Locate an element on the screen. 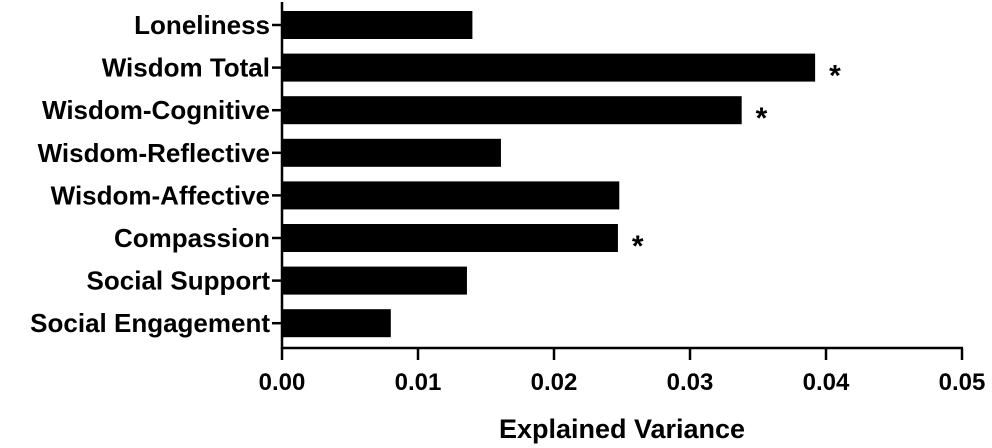 Image resolution: width=992 pixels, height=448 pixels. category-label: Wisdom Total is located at coordinates (186, 68).